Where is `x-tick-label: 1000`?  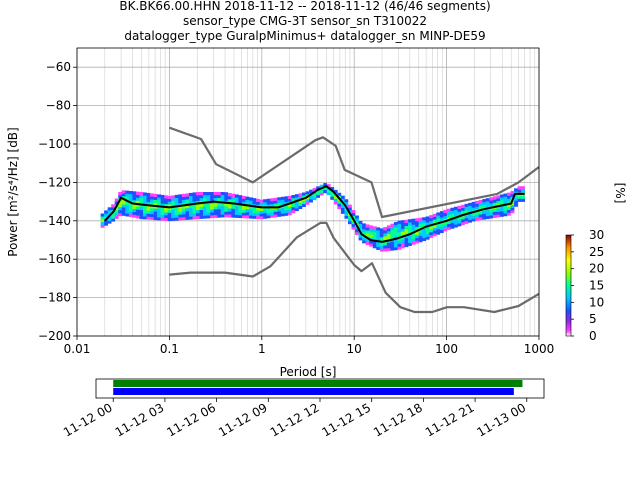
x-tick-label: 1000 is located at coordinates (539, 349).